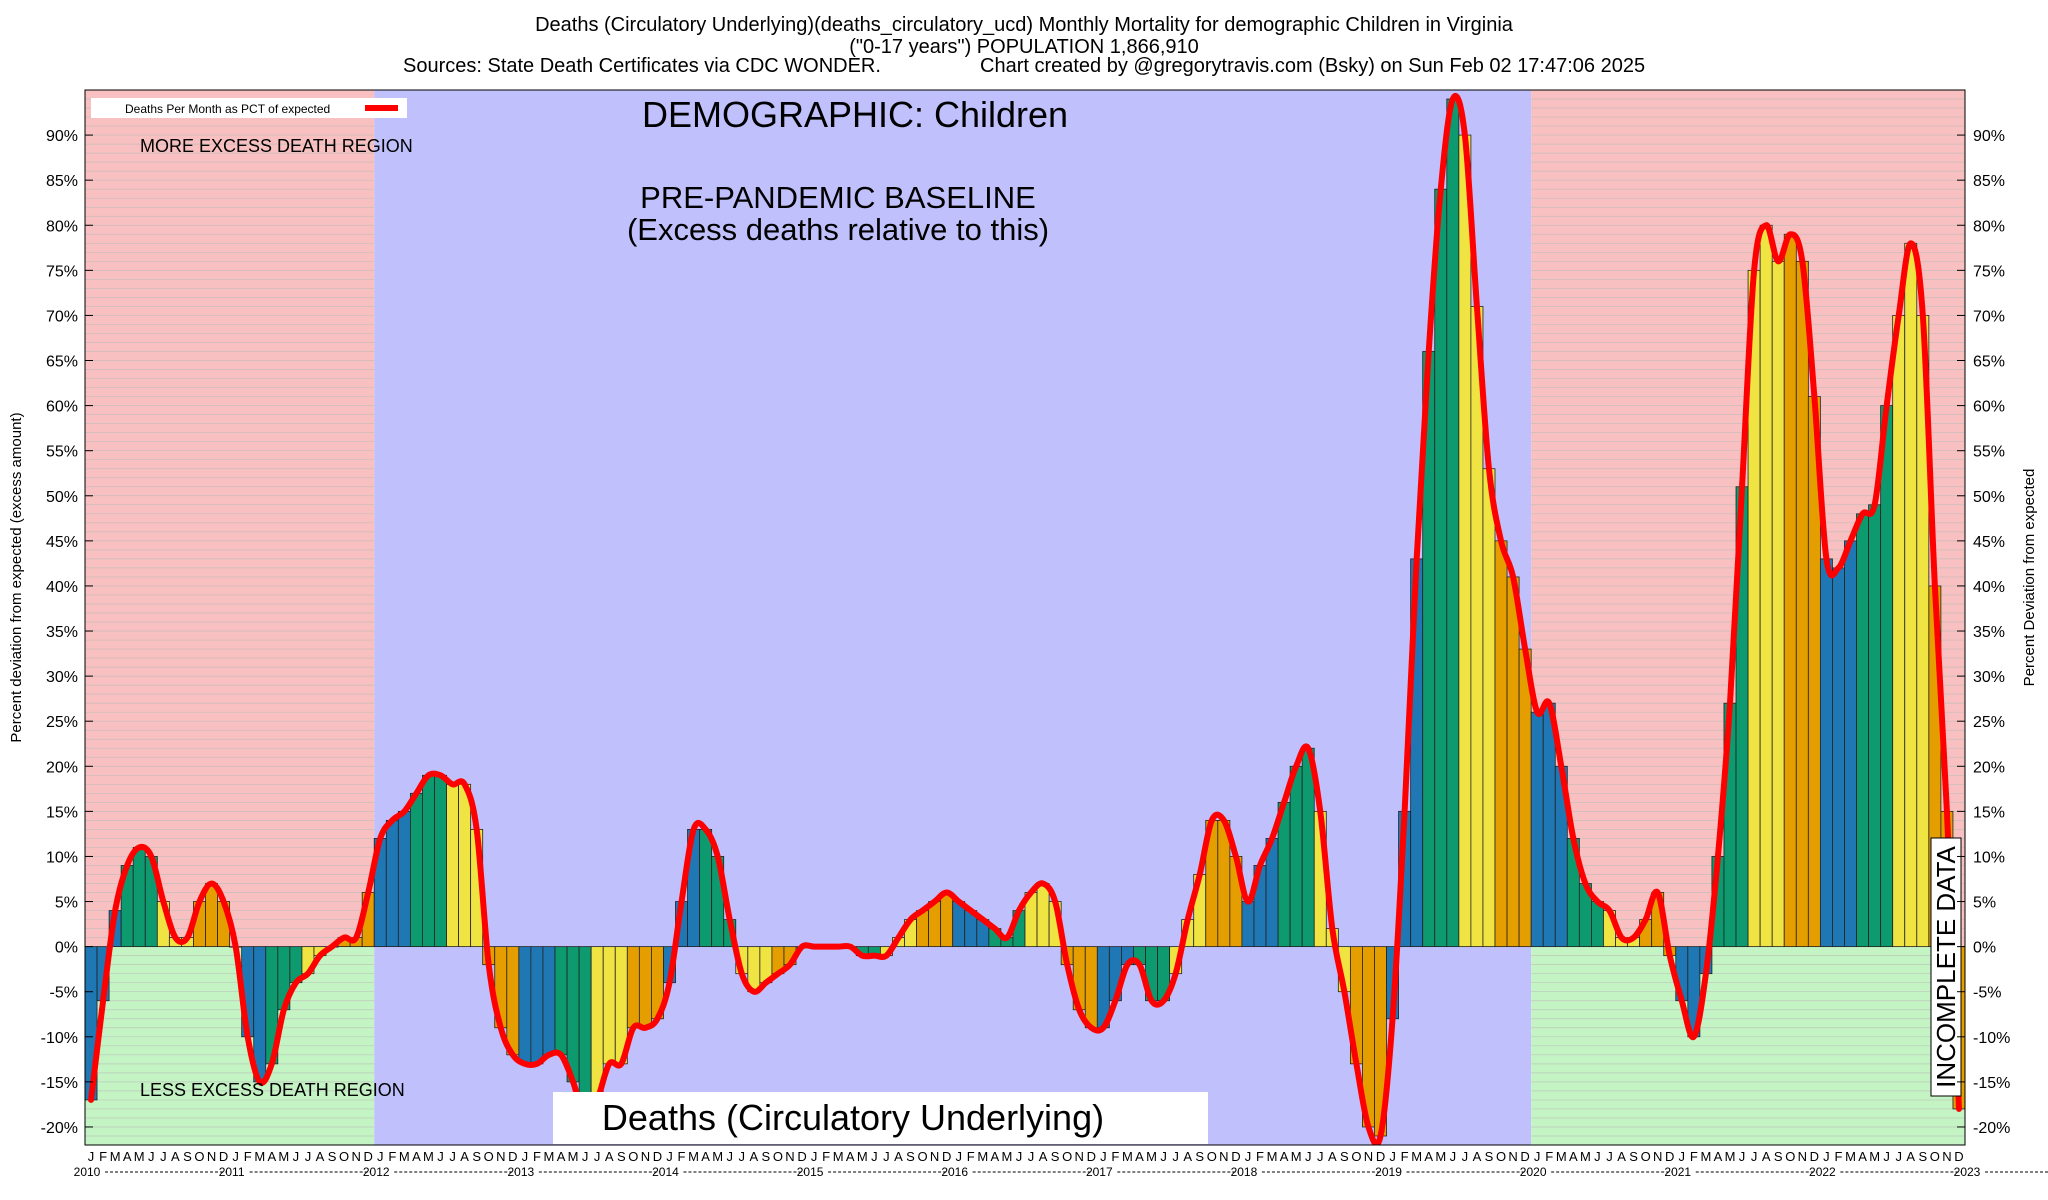  What do you see at coordinates (62, 316) in the screenshot?
I see `y-tick-label: 70%` at bounding box center [62, 316].